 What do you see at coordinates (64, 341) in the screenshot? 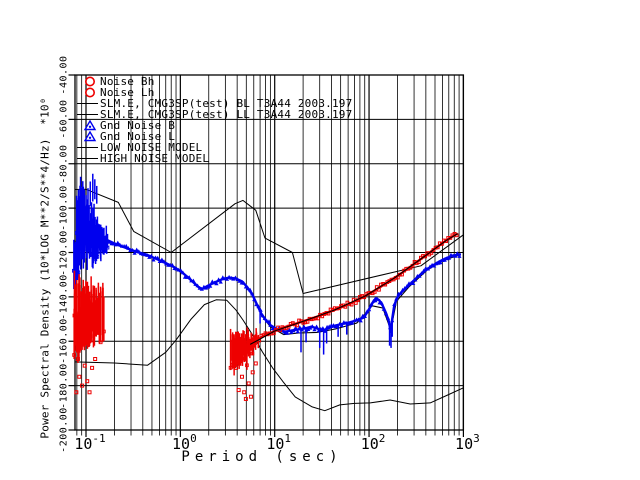
I see `y-tick-label: -160.00` at bounding box center [64, 341].